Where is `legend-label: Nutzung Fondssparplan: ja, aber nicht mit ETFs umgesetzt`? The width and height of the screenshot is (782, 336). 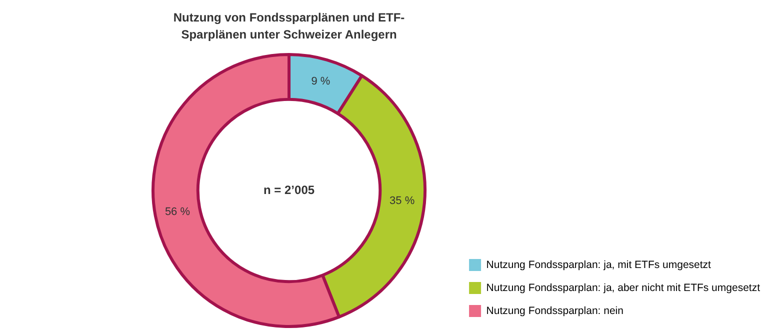
legend-label: Nutzung Fondssparplan: ja, aber nicht mit ETFs umgesetzt is located at coordinates (623, 288).